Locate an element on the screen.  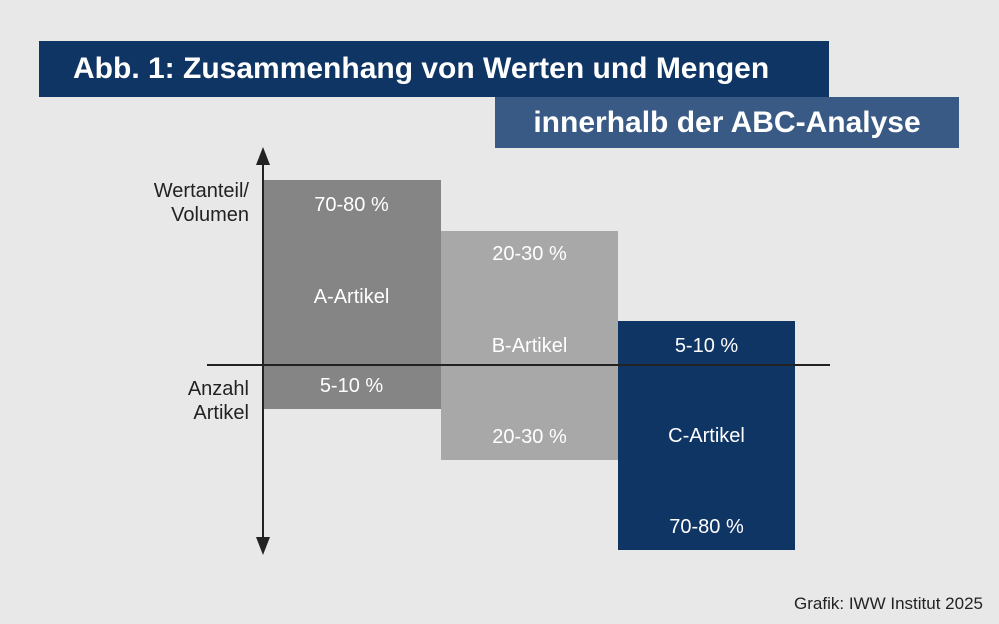
a-category-name: A-Artikel is located at coordinates (351, 297).